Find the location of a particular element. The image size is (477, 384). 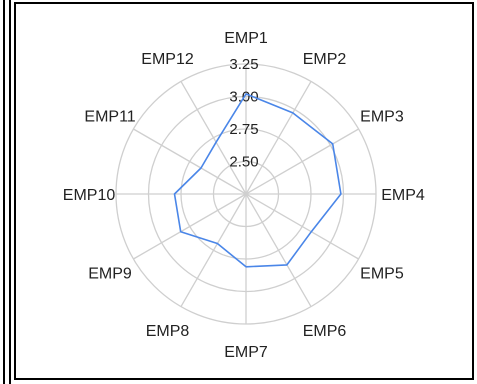

axis-label-10: EMP10 is located at coordinates (89, 195).